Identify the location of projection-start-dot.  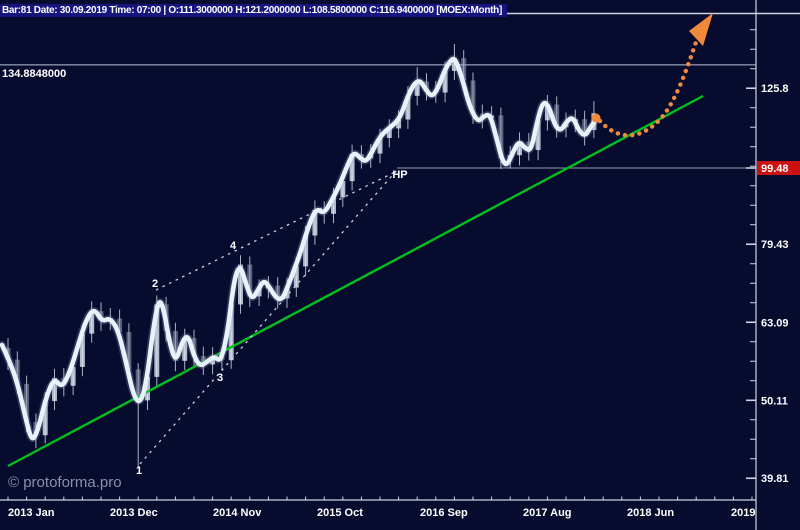
(596, 118).